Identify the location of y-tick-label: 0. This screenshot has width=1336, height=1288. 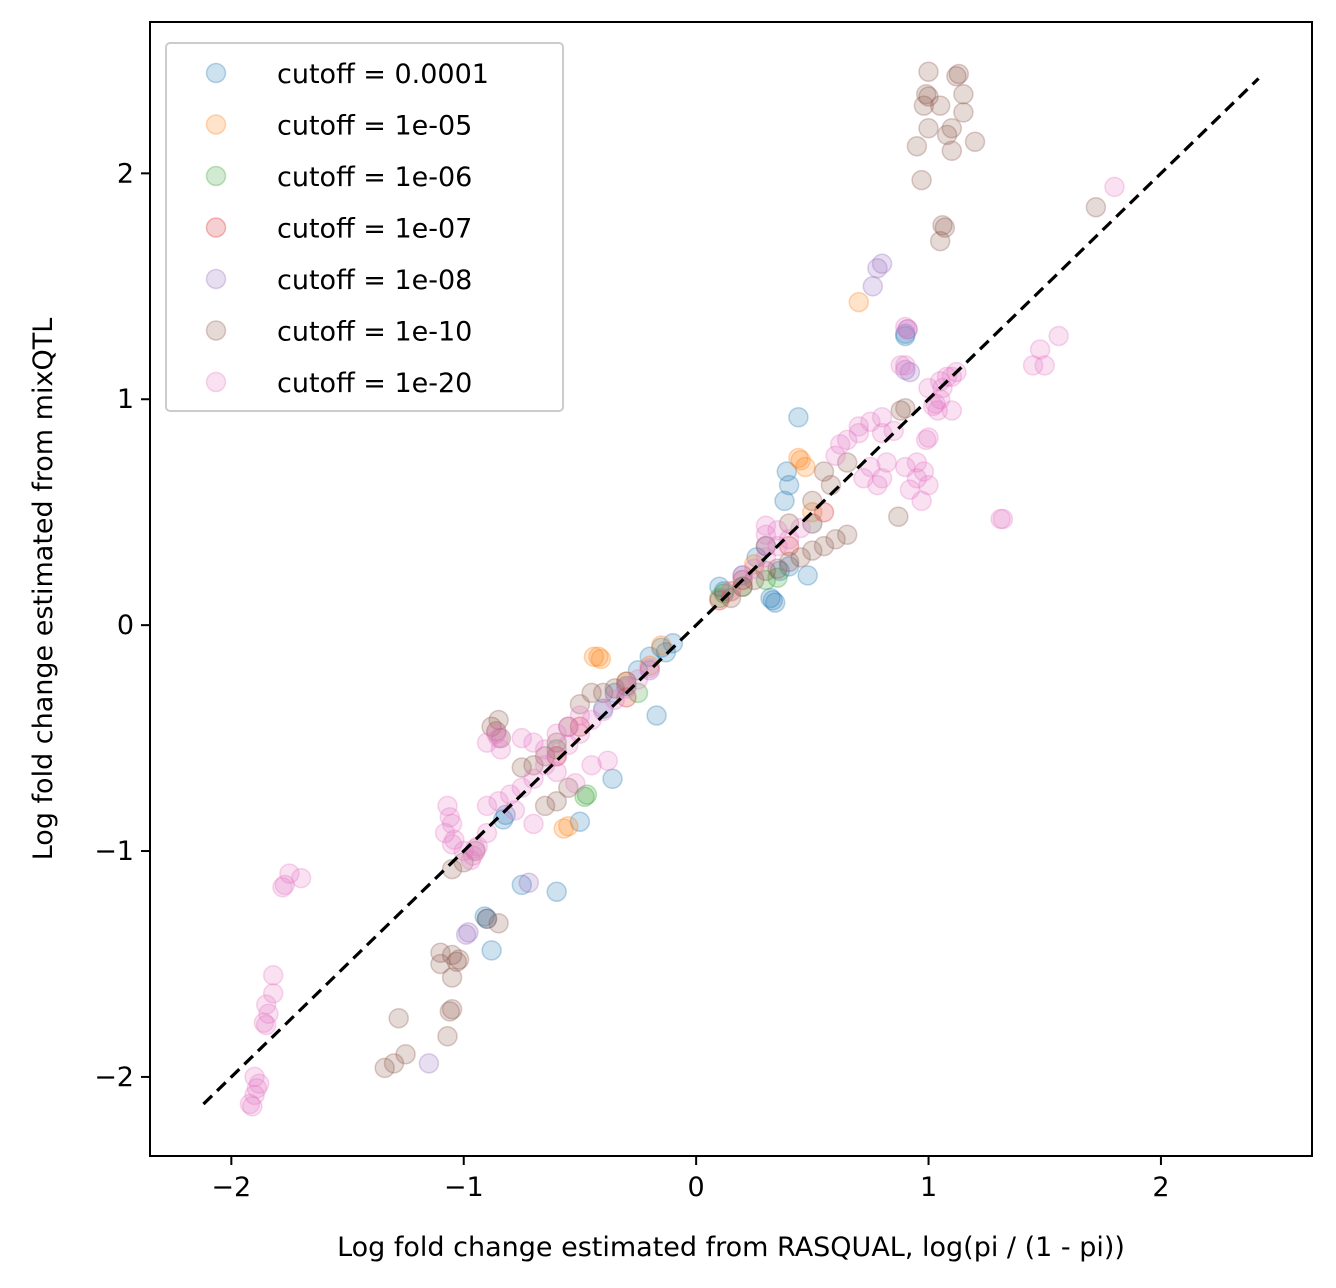
(125, 625).